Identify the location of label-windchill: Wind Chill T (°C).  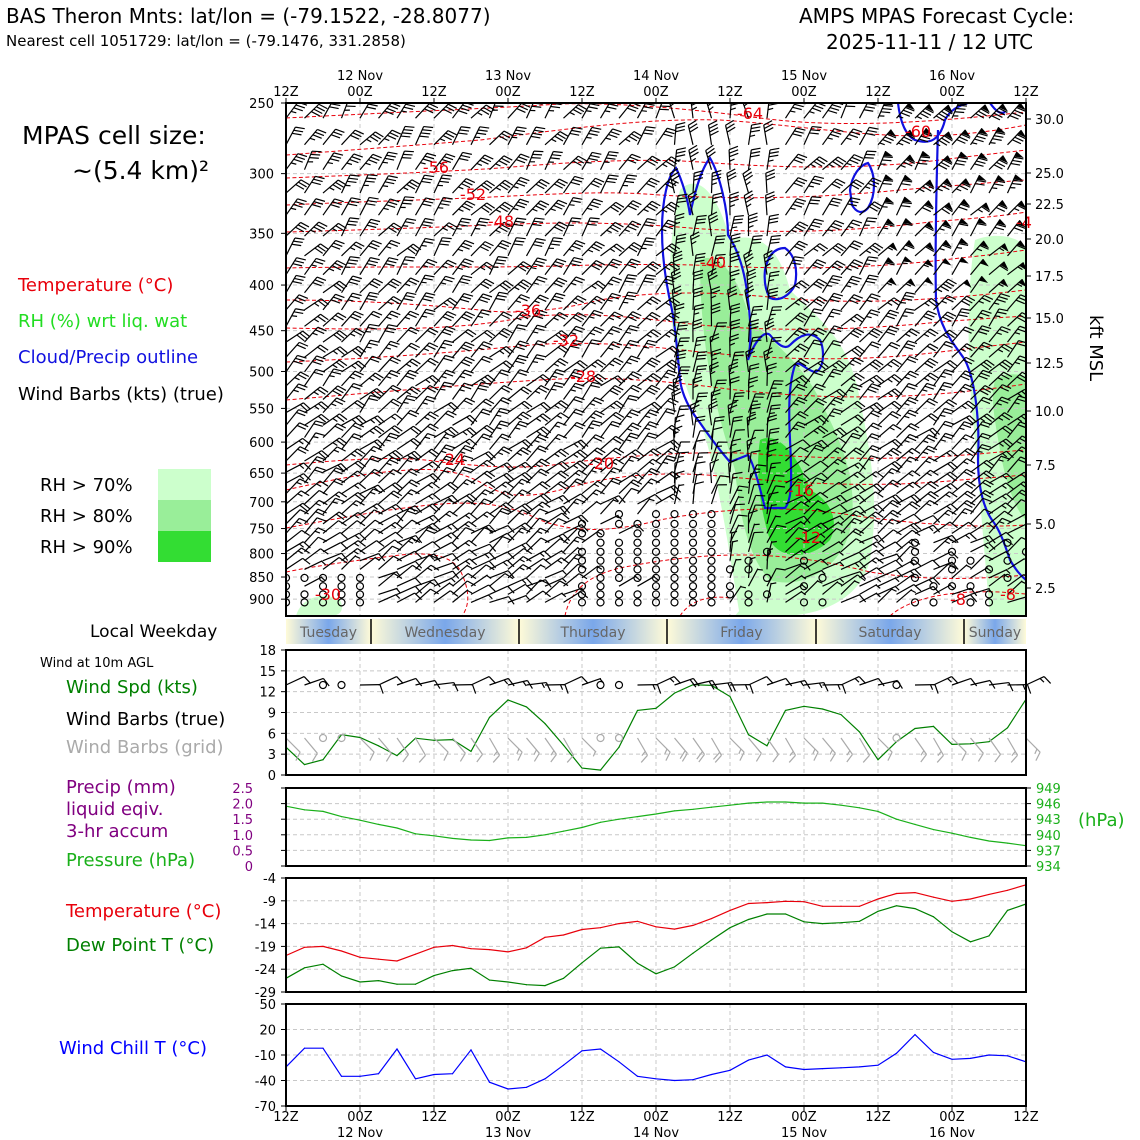
(133, 1048).